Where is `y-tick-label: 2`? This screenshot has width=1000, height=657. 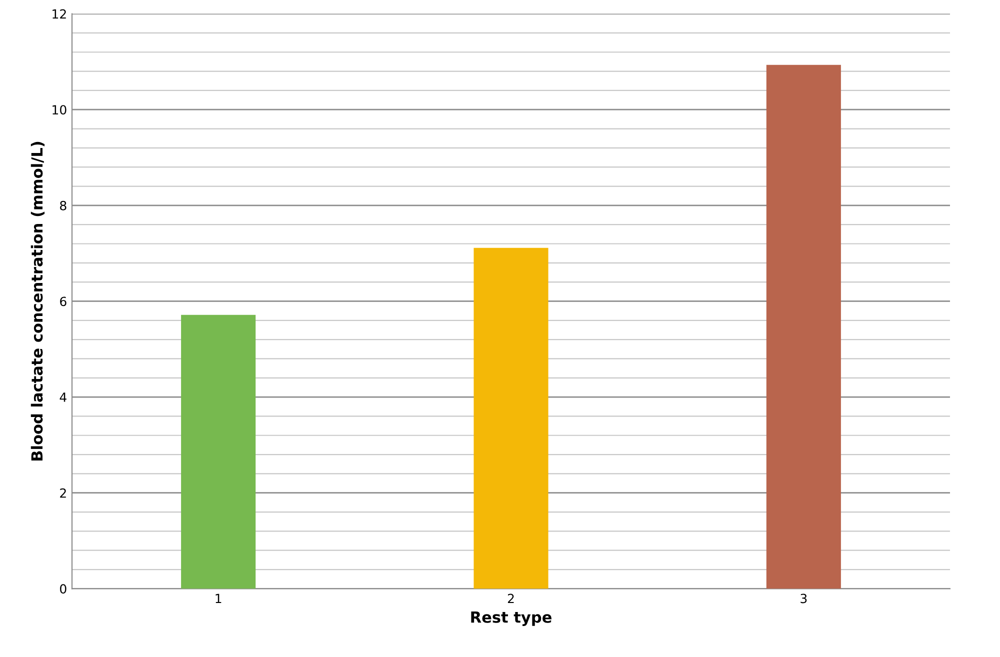
y-tick-label: 2 is located at coordinates (63, 493).